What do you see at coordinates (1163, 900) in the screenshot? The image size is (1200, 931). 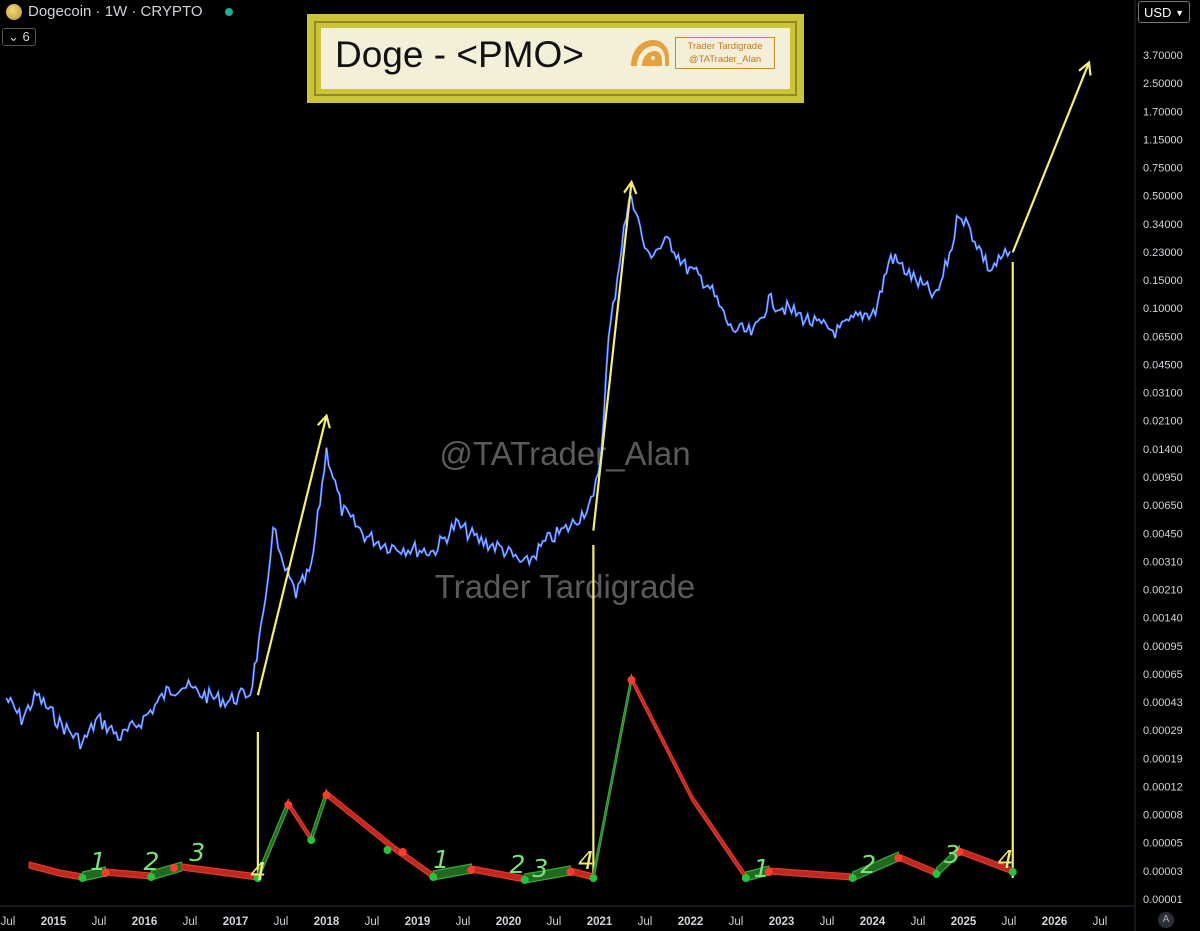 I see `price-tick-label: 0.00001` at bounding box center [1163, 900].